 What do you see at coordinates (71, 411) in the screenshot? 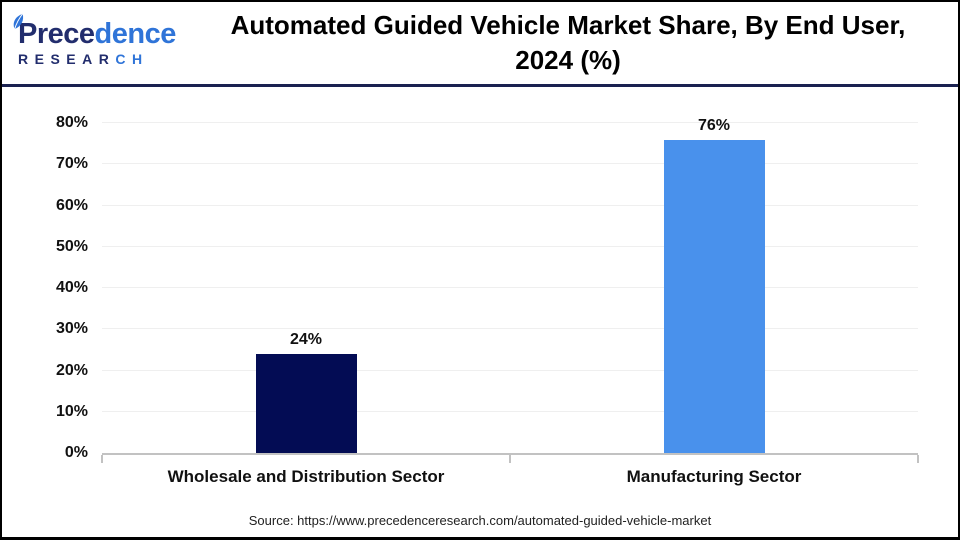
I see `y-axis-tick-label-10%: 10%` at bounding box center [71, 411].